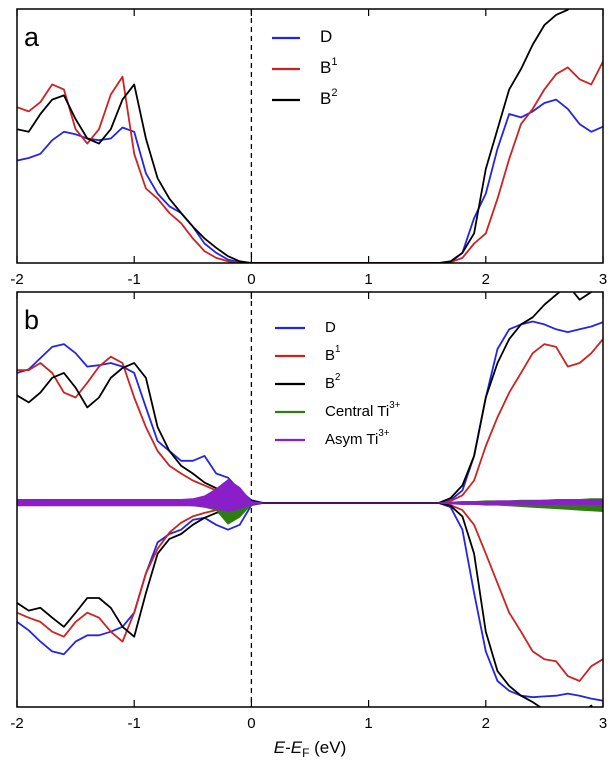 Image resolution: width=610 pixels, height=761 pixels. Describe the element at coordinates (288, 747) in the screenshot. I see `x-axis-label-part: -` at that location.